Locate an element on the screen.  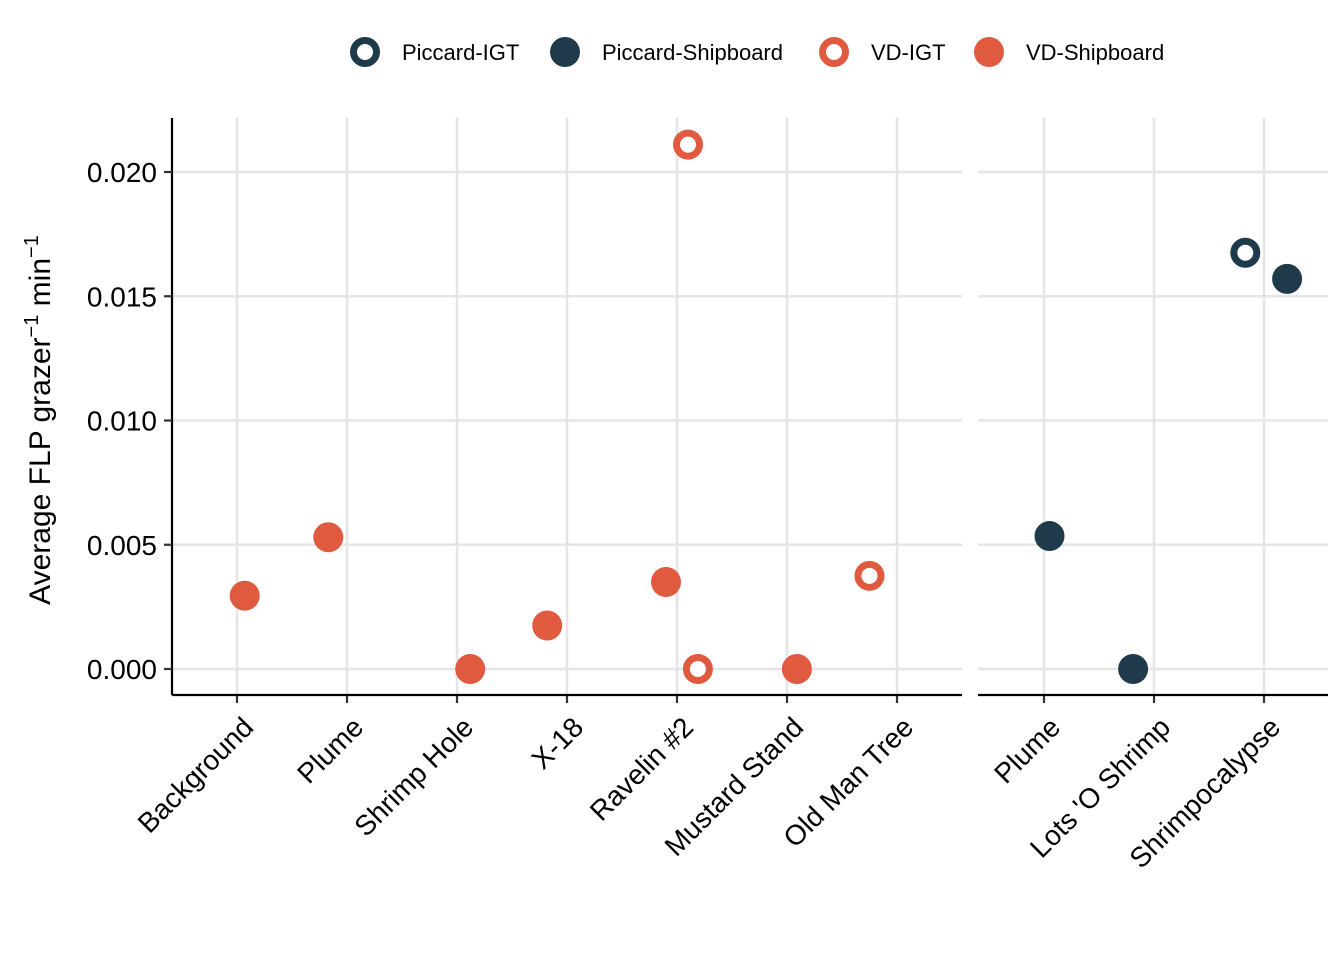
y-tick-label: 0.015 is located at coordinates (122, 296).